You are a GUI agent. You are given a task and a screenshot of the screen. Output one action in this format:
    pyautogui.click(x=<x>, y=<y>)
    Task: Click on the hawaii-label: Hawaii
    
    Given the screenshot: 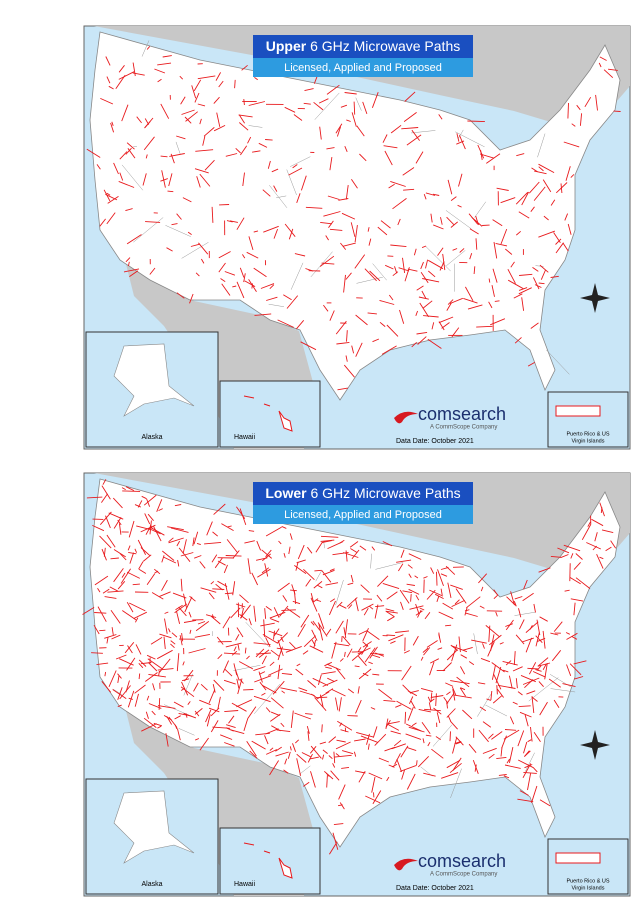 What is the action you would take?
    pyautogui.click(x=244, y=437)
    